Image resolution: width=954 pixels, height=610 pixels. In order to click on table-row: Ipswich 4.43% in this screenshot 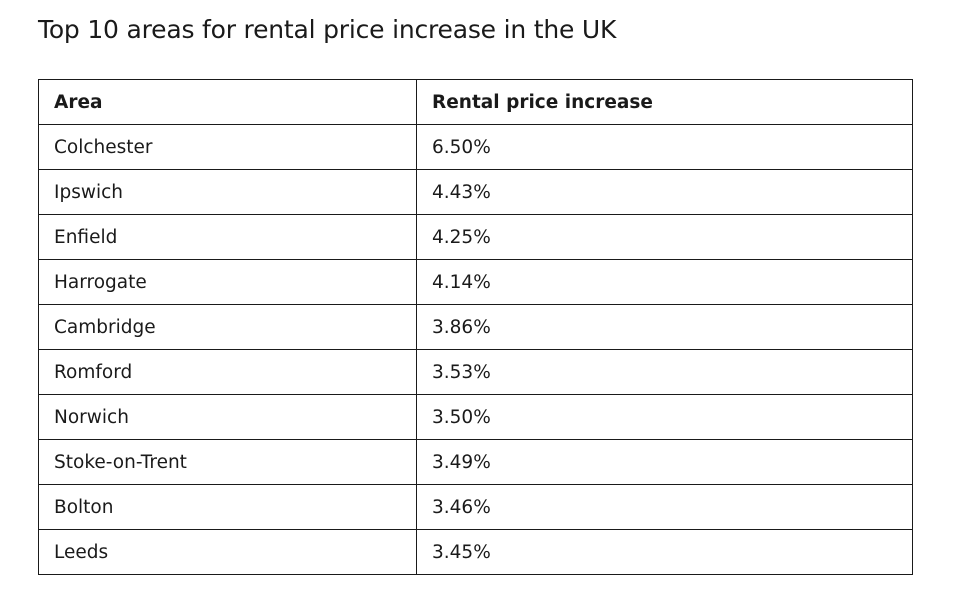, I will do `click(475, 192)`.